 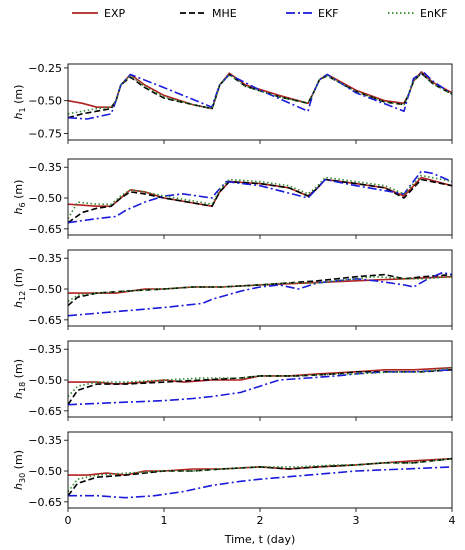 What do you see at coordinates (98, 13) in the screenshot?
I see `legend-entry-exp: EXP` at bounding box center [98, 13].